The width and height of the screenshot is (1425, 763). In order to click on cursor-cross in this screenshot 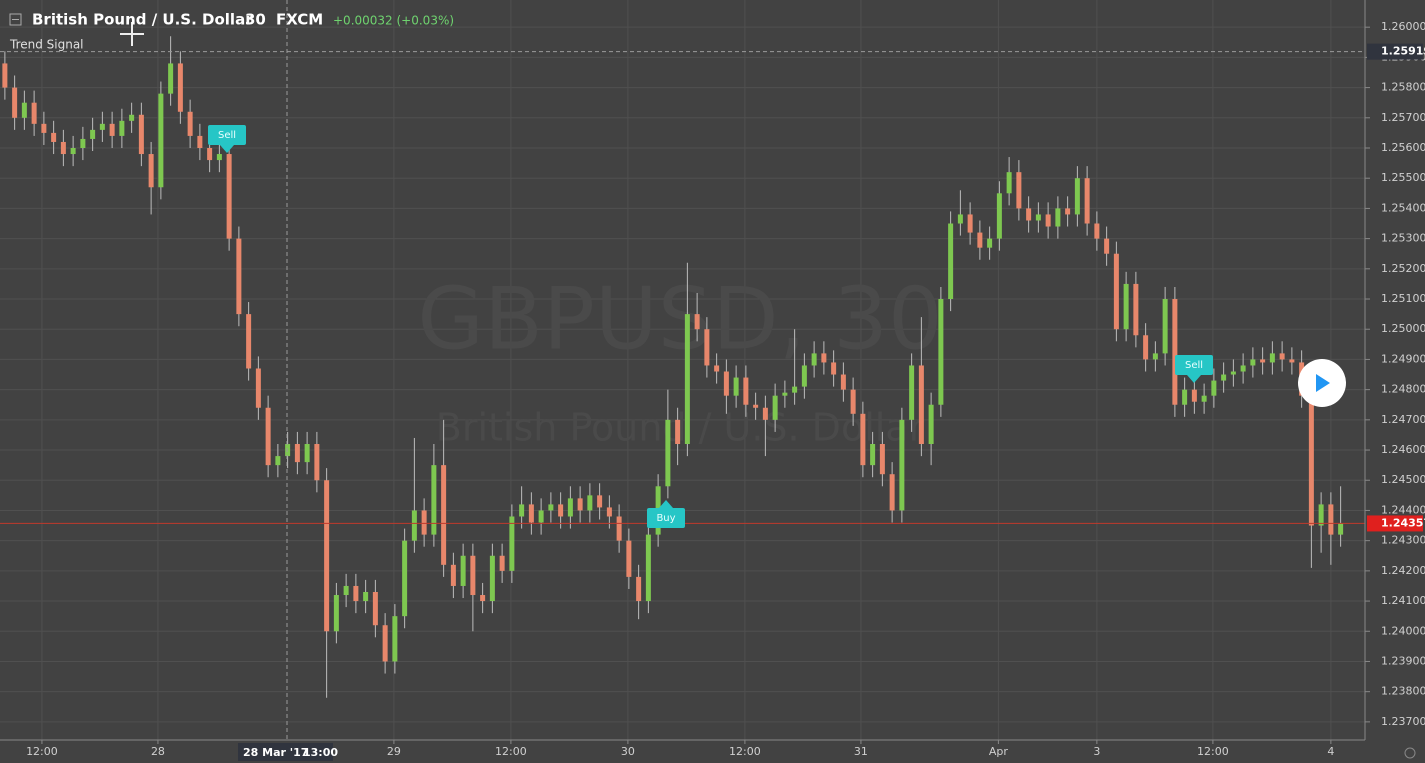, I will do `click(132, 34)`.